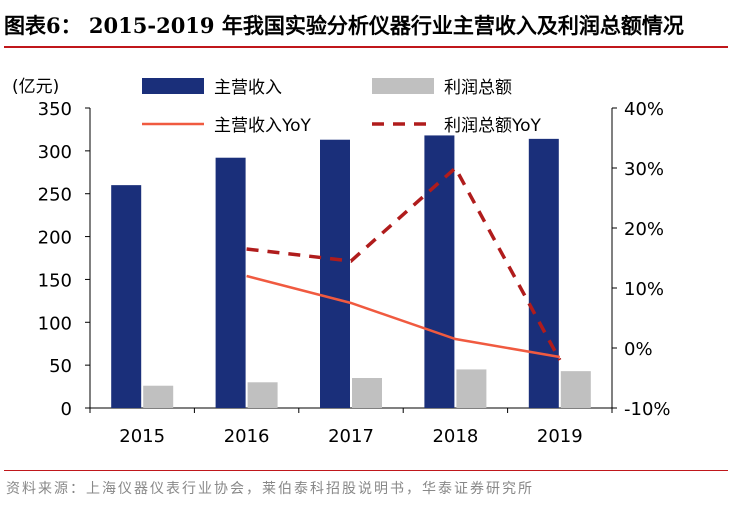 Image resolution: width=732 pixels, height=506 pixels. Describe the element at coordinates (55, 238) in the screenshot. I see `y-tick-label-left: 200` at that location.